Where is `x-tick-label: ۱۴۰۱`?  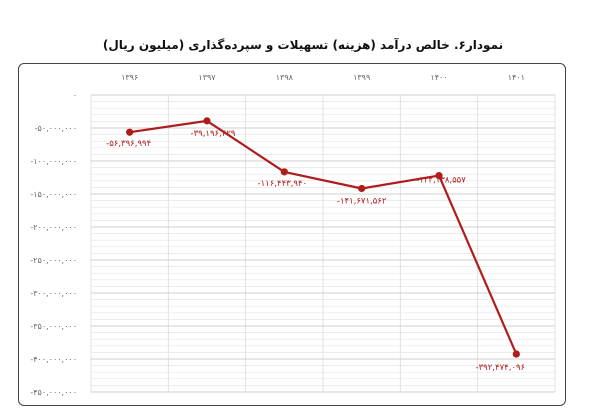
x-tick-label: ۱۴۰۱ is located at coordinates (516, 77).